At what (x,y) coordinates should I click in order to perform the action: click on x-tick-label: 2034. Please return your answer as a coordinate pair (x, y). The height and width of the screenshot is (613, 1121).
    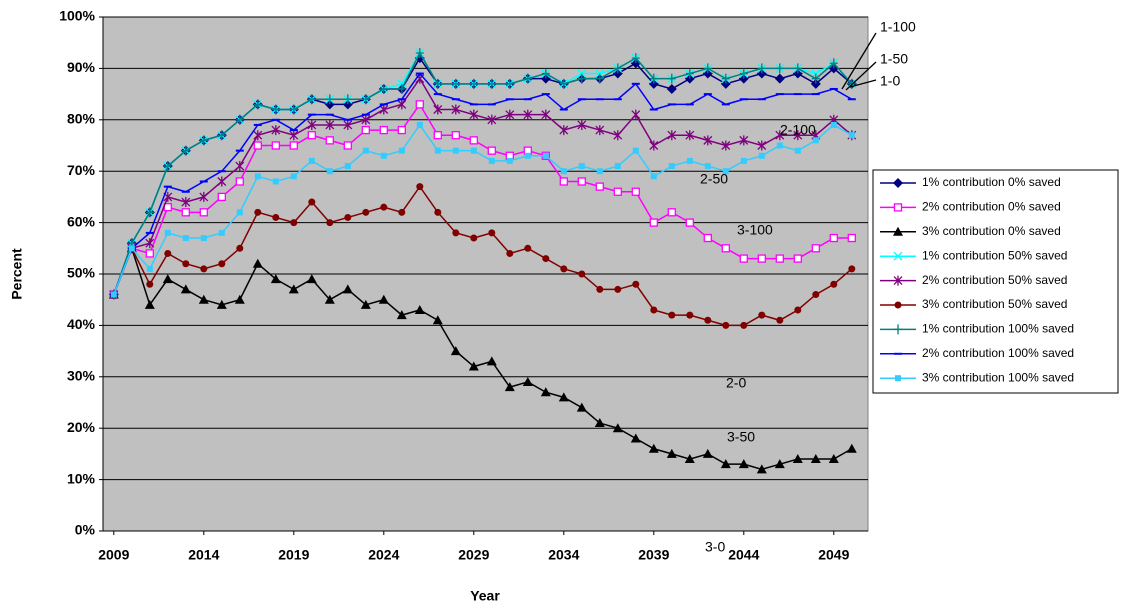
    Looking at the image, I should click on (563, 555).